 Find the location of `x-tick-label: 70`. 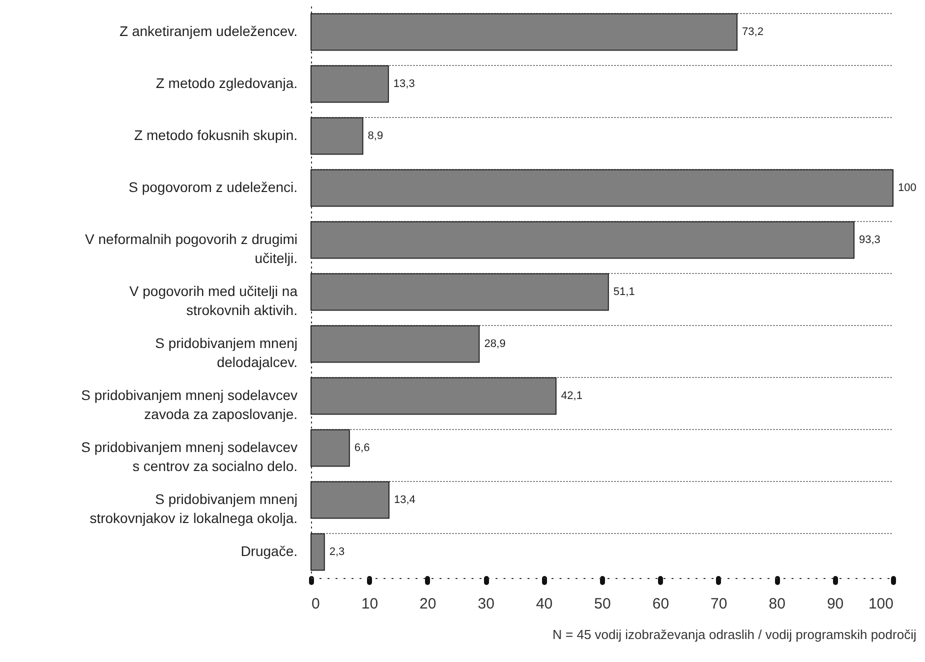

x-tick-label: 70 is located at coordinates (719, 604).